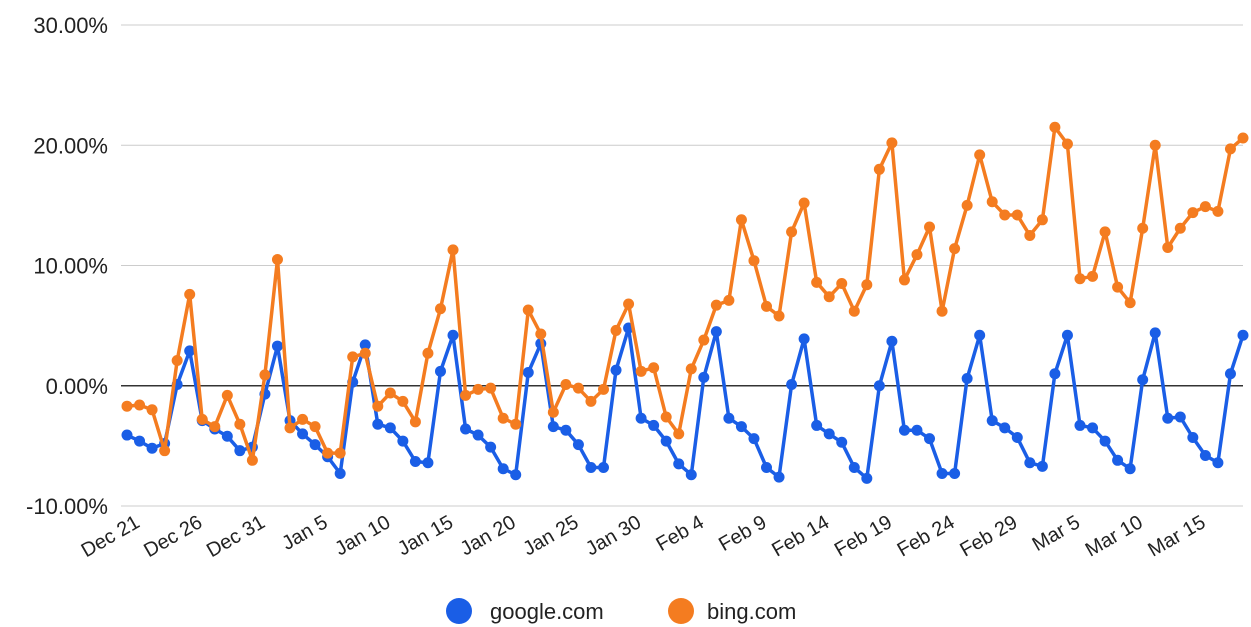  What do you see at coordinates (751, 611) in the screenshot?
I see `legend-label: bing.com` at bounding box center [751, 611].